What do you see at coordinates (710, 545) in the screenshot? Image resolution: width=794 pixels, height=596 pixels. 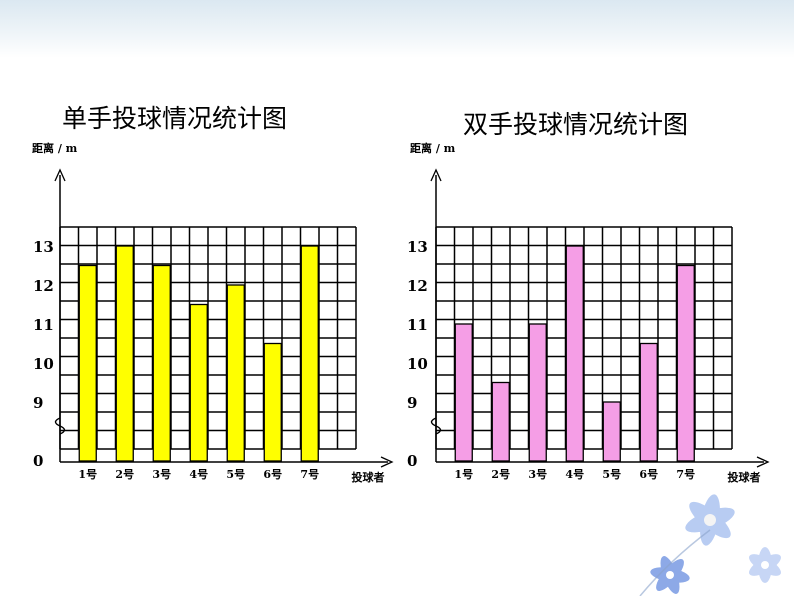 I see `flower-decoration` at bounding box center [710, 545].